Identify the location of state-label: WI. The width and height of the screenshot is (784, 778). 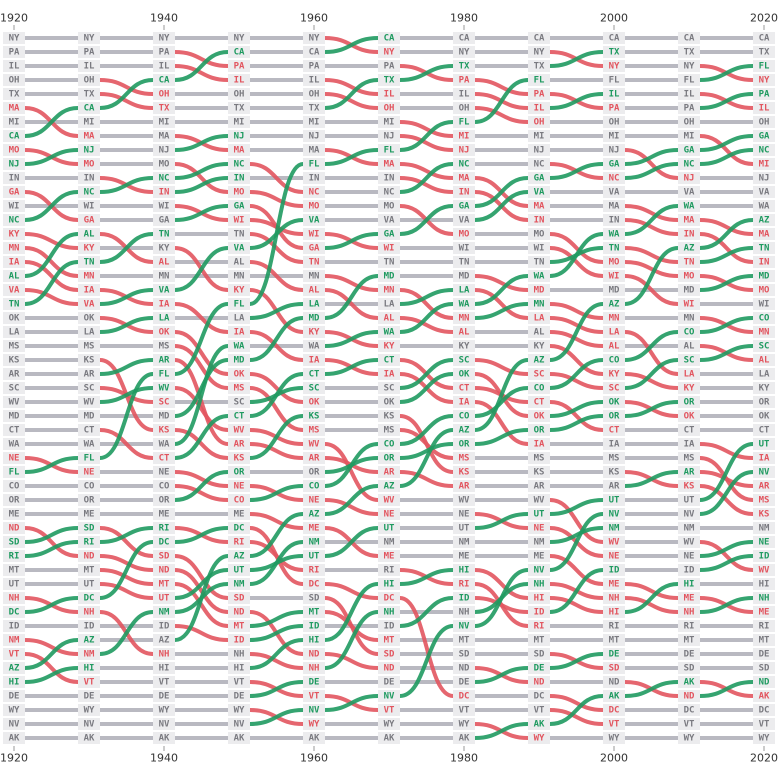
(164, 207).